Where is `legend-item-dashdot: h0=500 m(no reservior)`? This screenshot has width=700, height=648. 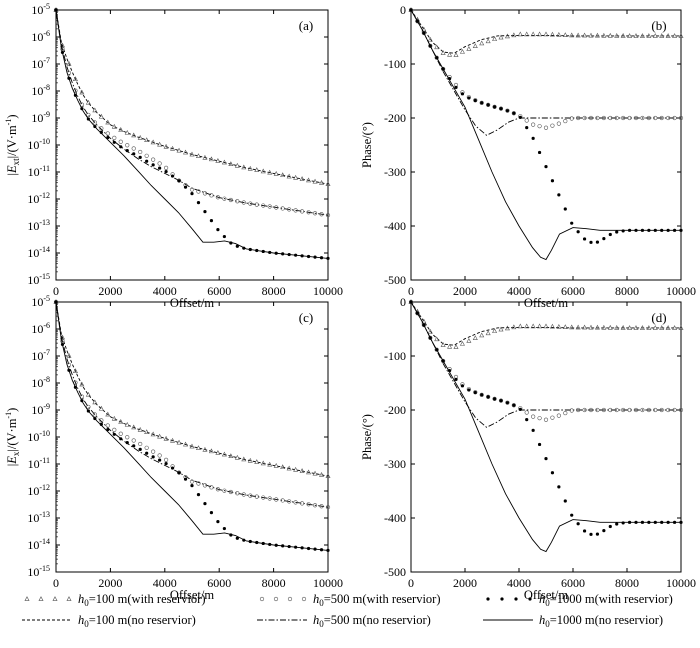
legend-item-dashdot: h0=500 m(no reservior) is located at coordinates (344, 621).